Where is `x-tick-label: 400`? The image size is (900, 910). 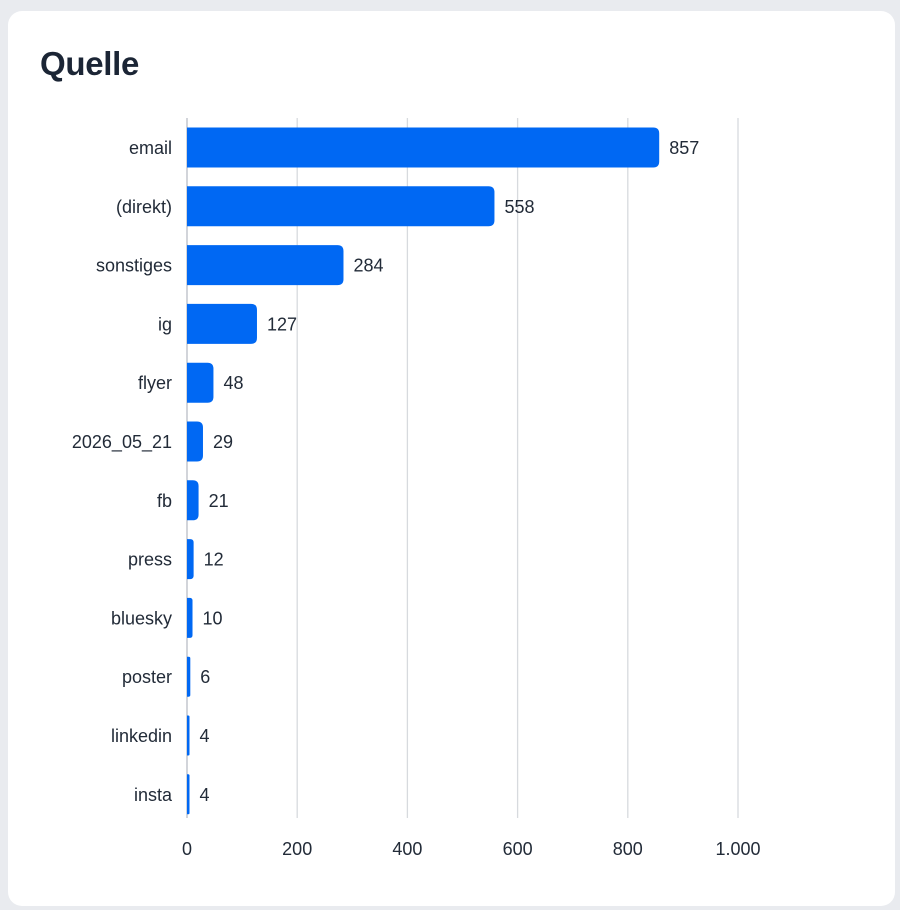 x-tick-label: 400 is located at coordinates (407, 849).